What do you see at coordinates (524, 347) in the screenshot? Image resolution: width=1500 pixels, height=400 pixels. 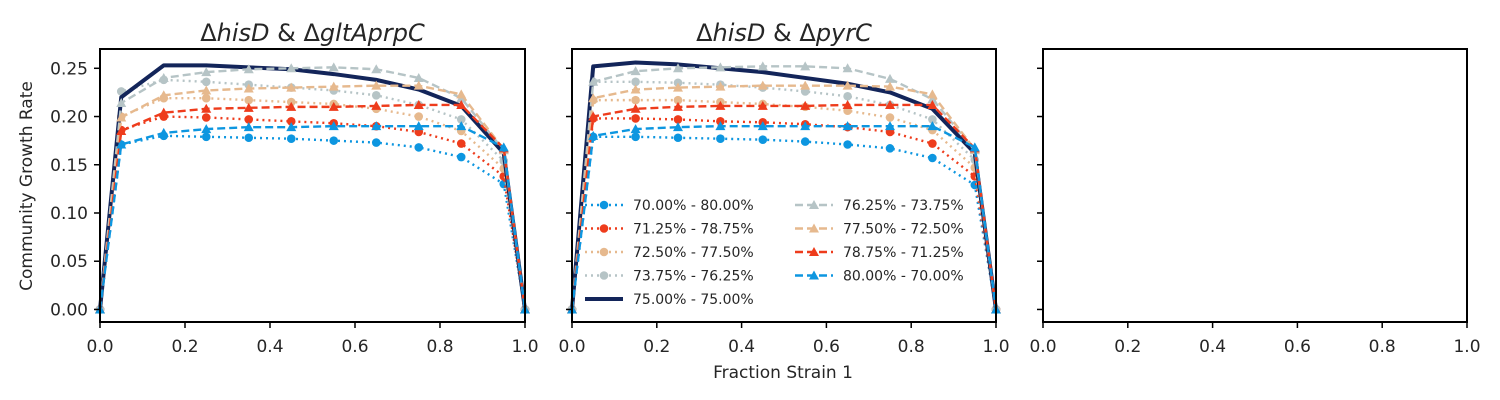 I see `x-tick-label: 1.0` at bounding box center [524, 347].